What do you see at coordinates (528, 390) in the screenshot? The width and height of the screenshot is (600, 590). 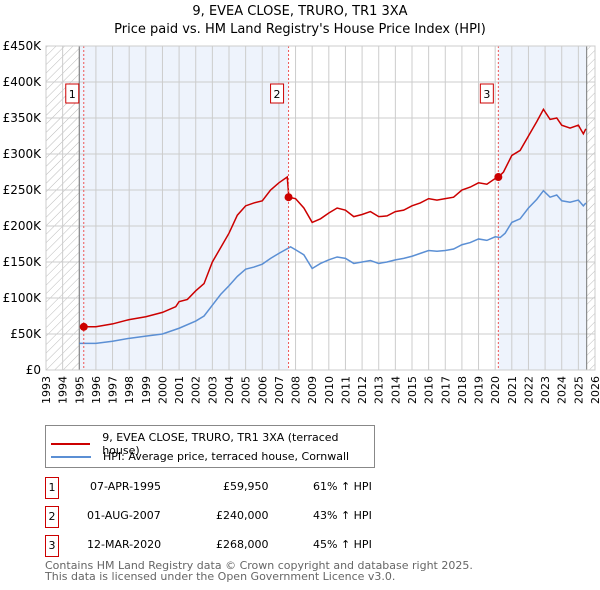 I see `x-tick-label: 2022` at bounding box center [528, 390].